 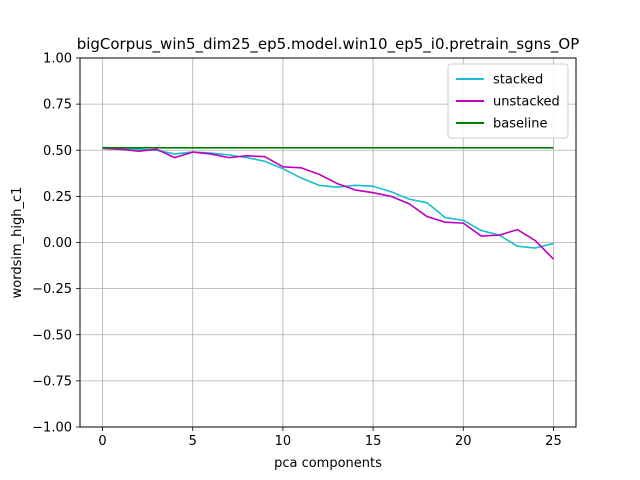 What do you see at coordinates (52, 428) in the screenshot?
I see `y-tick-label: −1.00` at bounding box center [52, 428].